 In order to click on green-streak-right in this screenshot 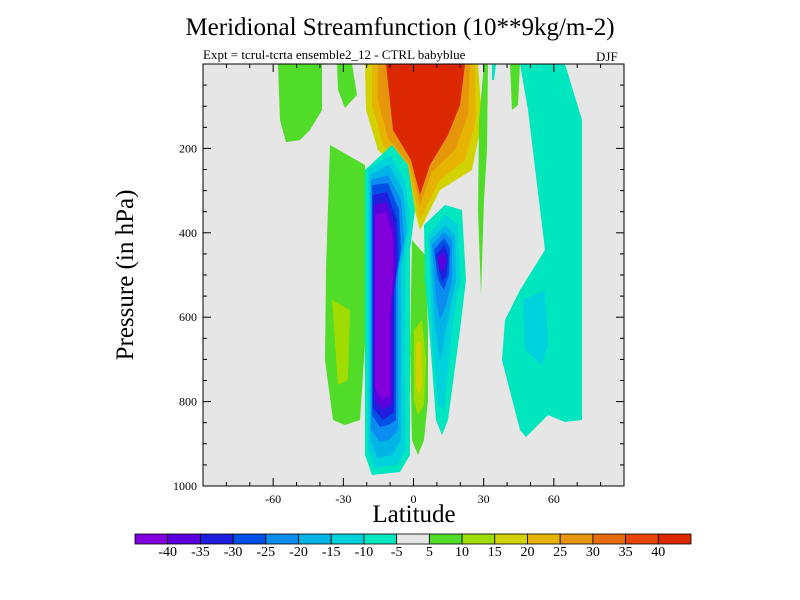, I will do `click(483, 179)`.